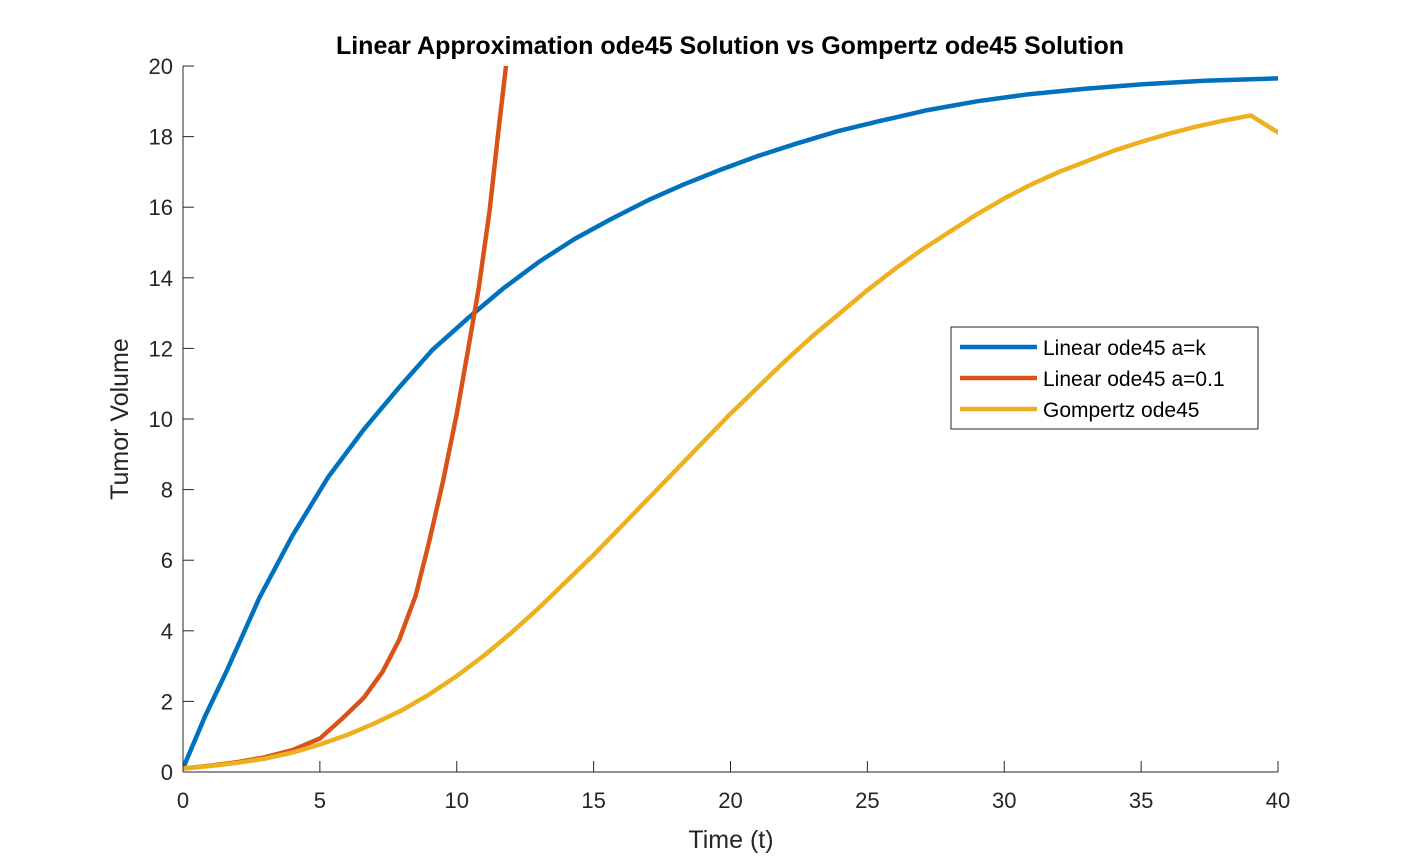 The width and height of the screenshot is (1412, 867). What do you see at coordinates (183, 800) in the screenshot?
I see `x-tick-label: 0` at bounding box center [183, 800].